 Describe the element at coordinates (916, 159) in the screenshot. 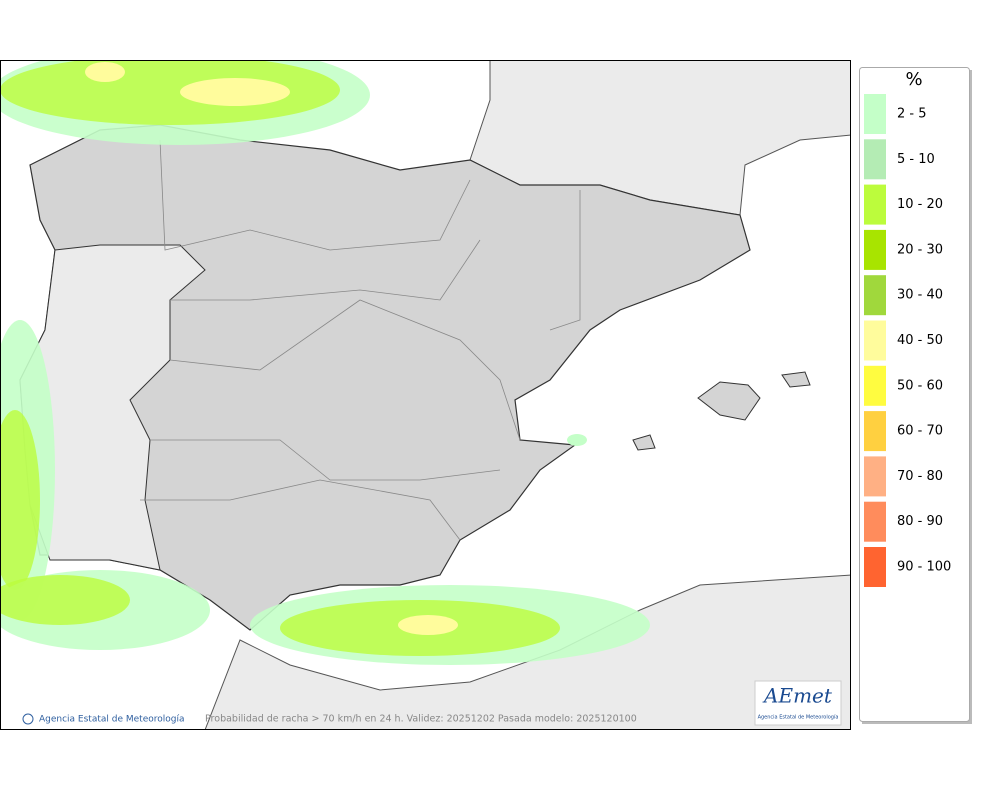

I see `legend-label: 5 - 10` at that location.